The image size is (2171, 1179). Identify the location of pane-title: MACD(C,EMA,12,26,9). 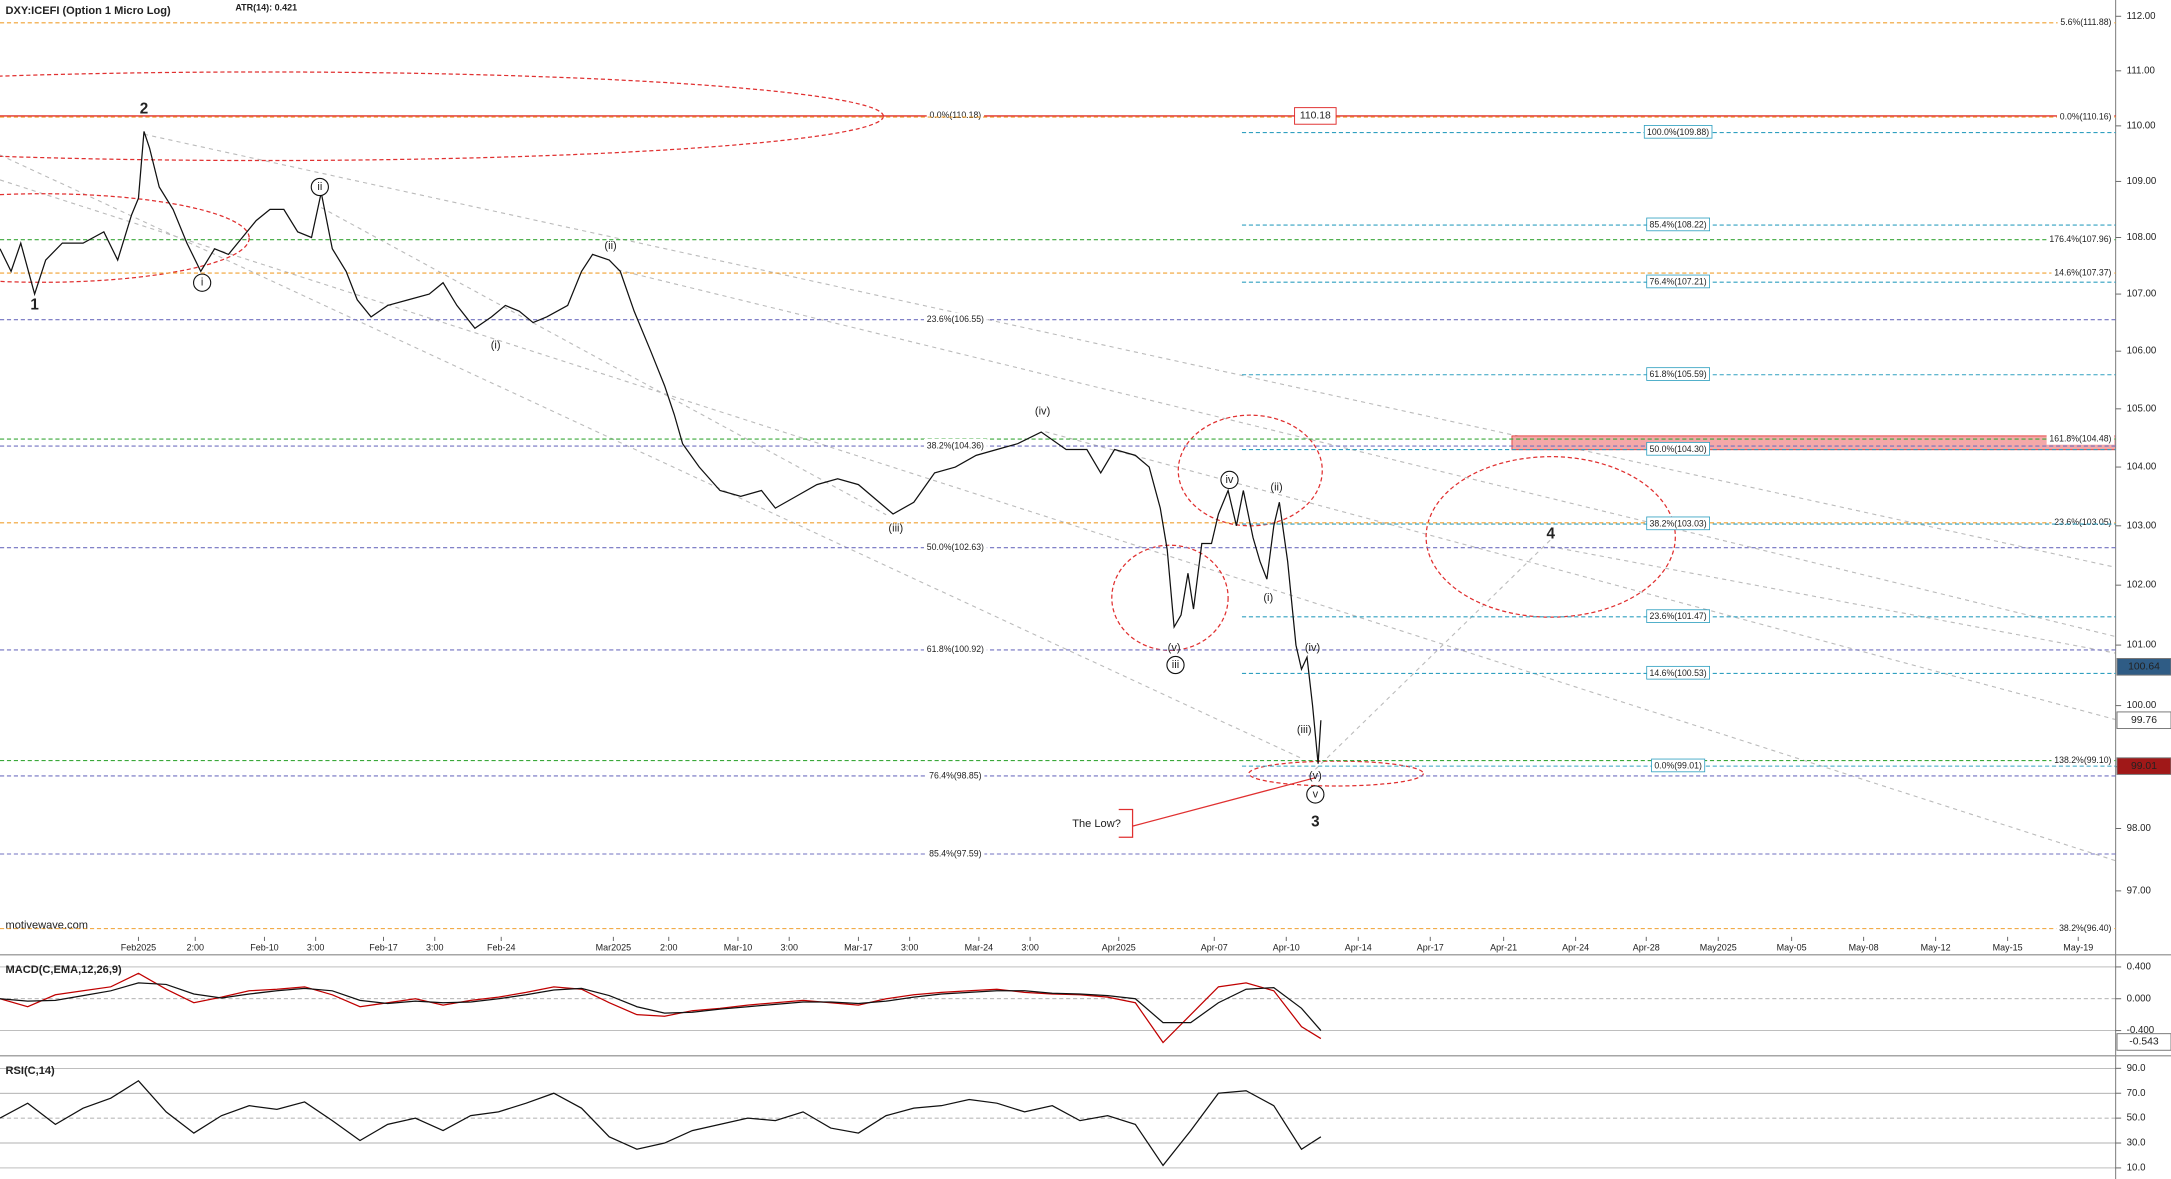
(64, 970).